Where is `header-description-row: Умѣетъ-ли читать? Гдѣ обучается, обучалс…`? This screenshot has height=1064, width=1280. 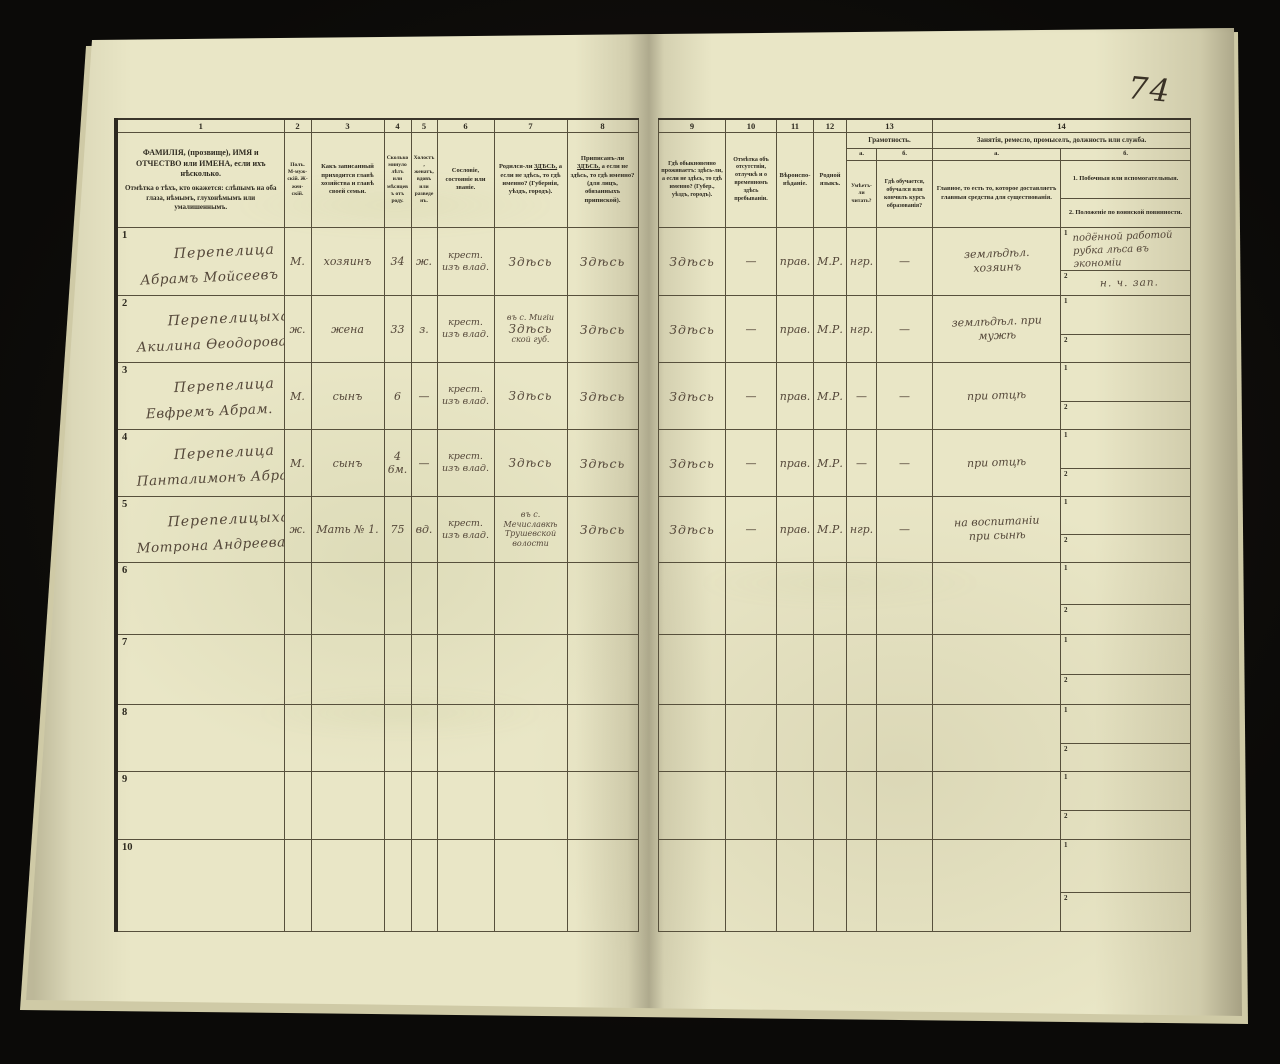
header-description-row: Умѣетъ-ли читать? Гдѣ обучается, обучалс… is located at coordinates (925, 194).